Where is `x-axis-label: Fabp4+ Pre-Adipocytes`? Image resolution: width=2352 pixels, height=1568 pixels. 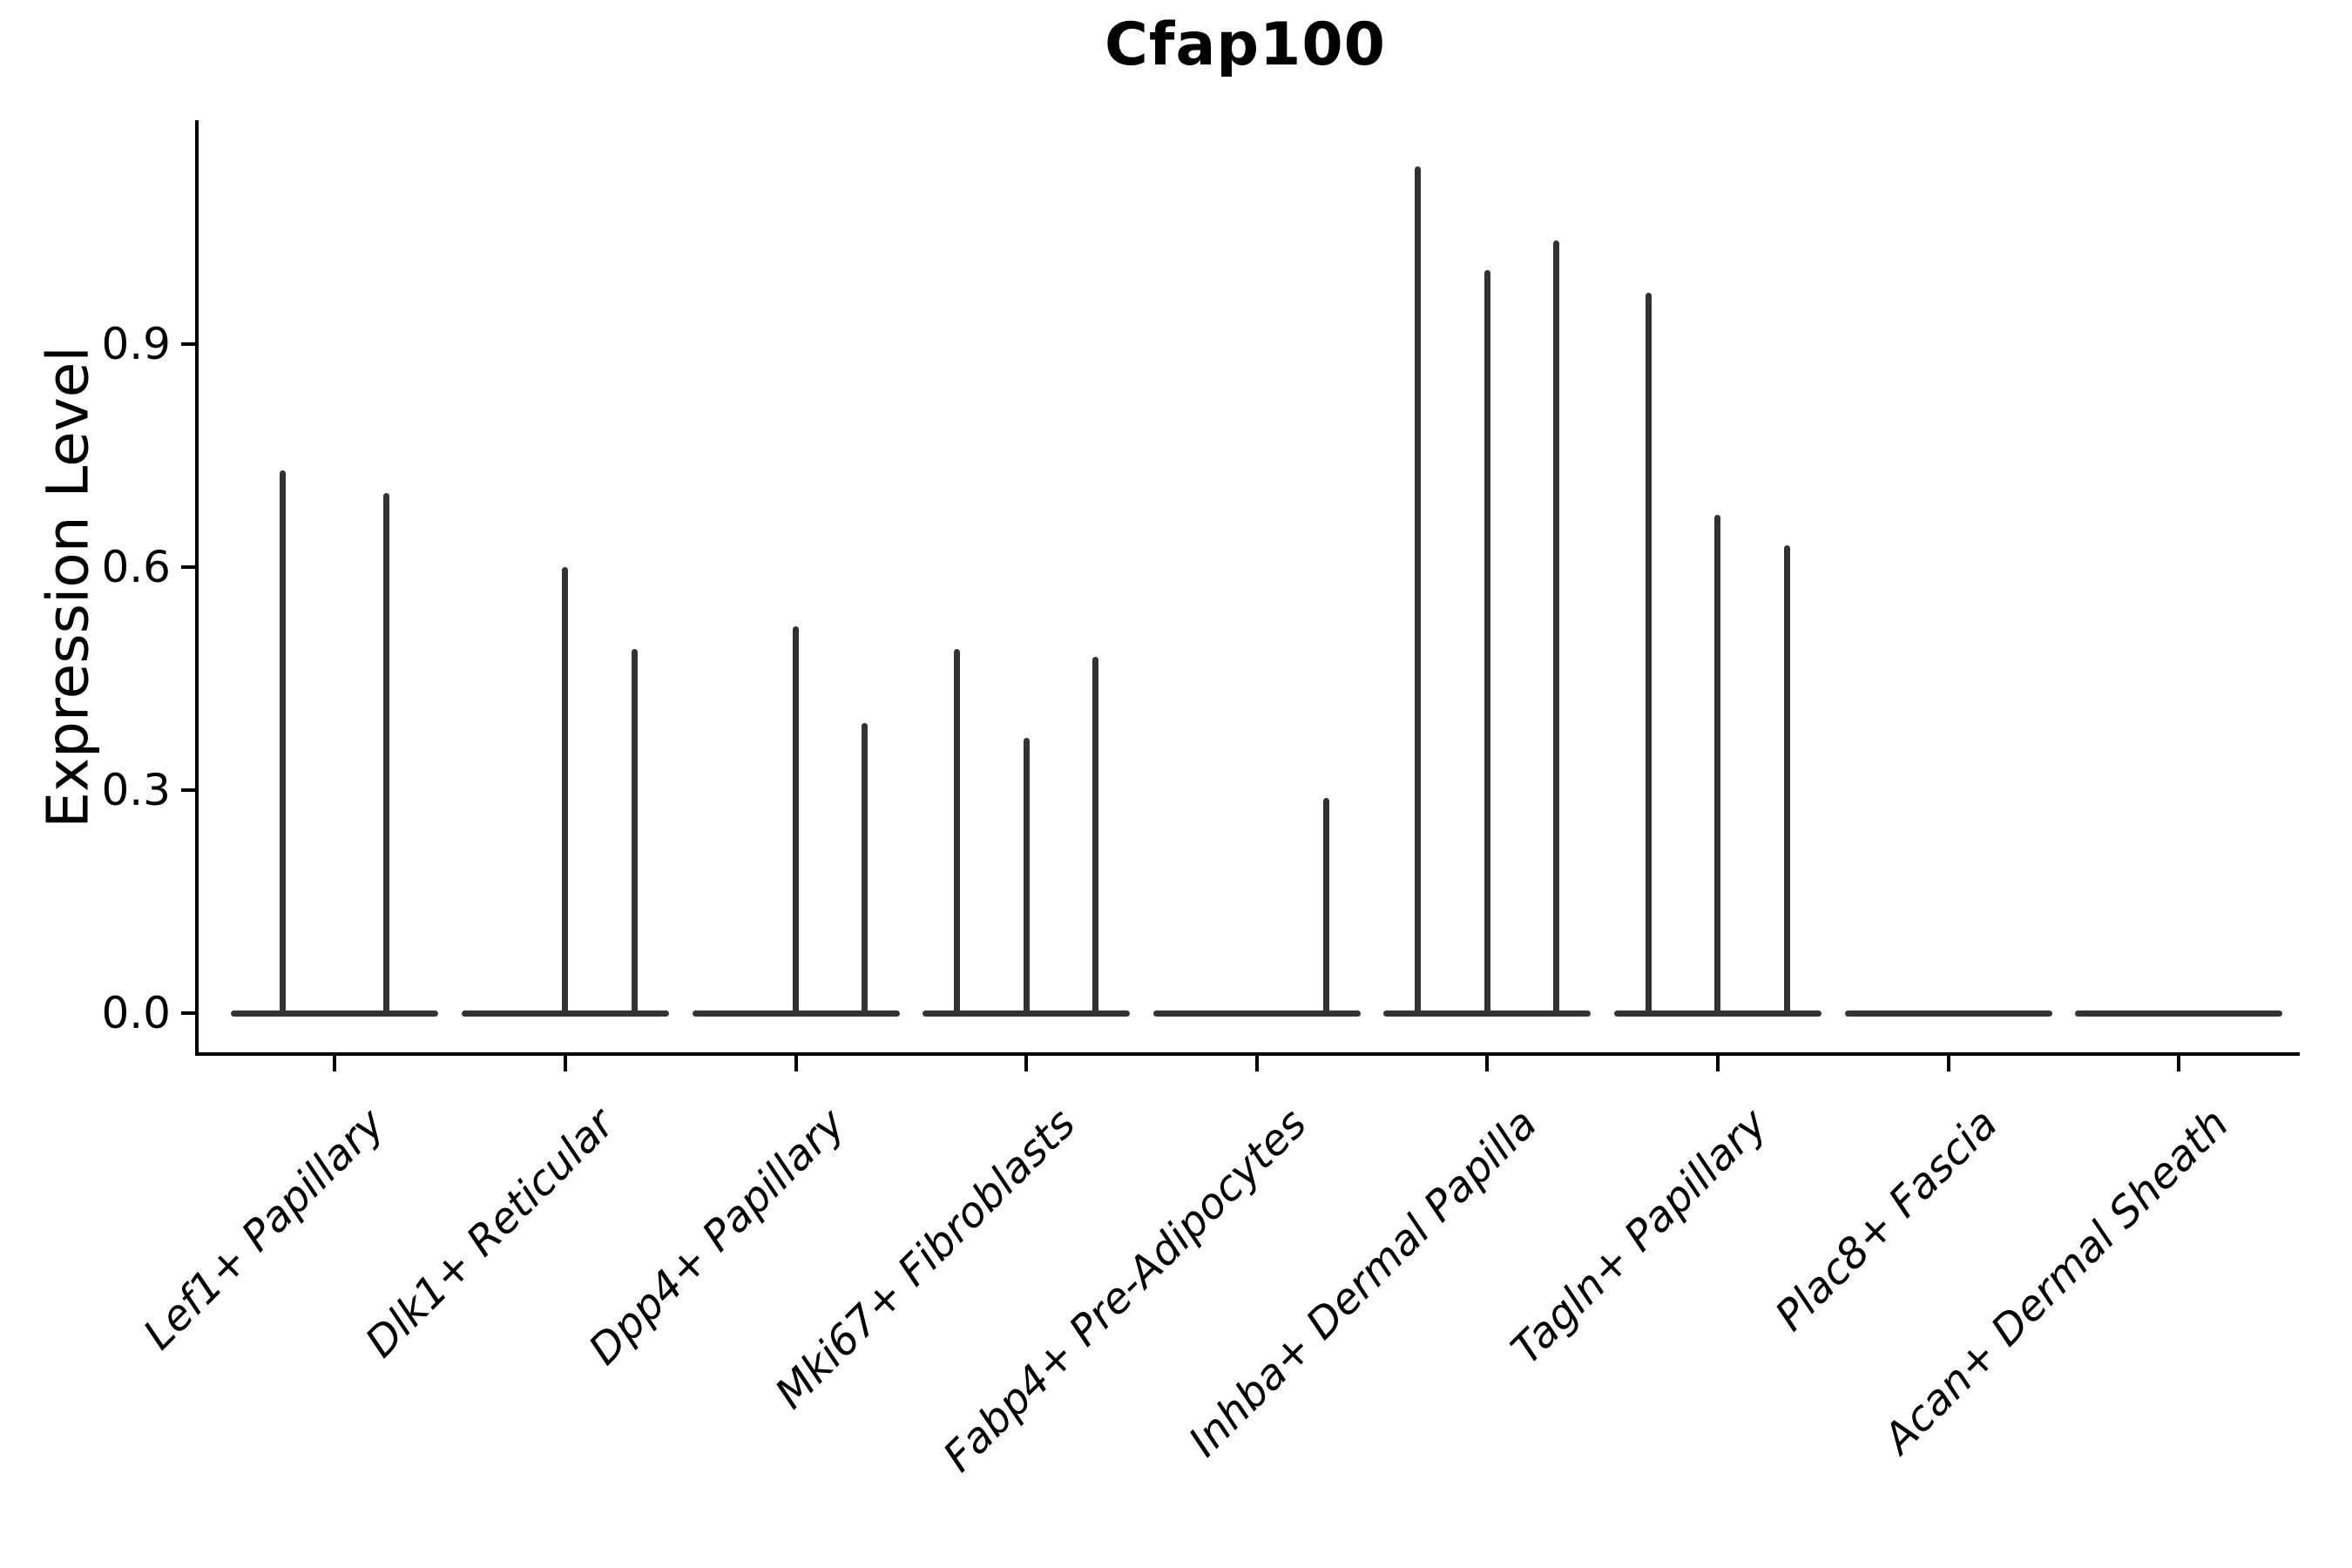
x-axis-label: Fabp4+ Pre-Adipocytes is located at coordinates (1124, 1290).